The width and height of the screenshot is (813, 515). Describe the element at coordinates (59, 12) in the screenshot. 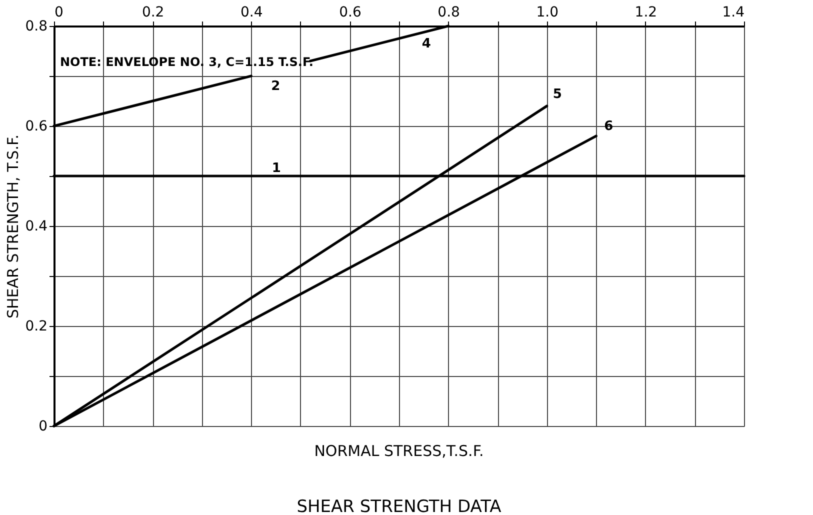

I see `x-tick-label: 0` at that location.